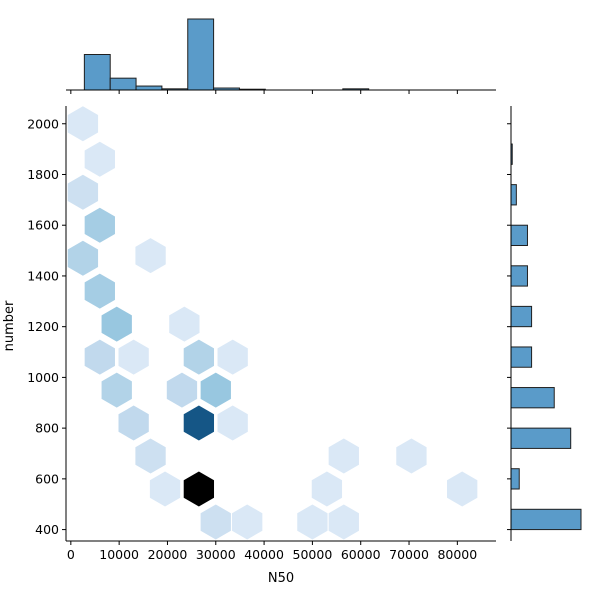 The height and width of the screenshot is (600, 600). I want to click on x-tick-label: 20000, so click(168, 554).